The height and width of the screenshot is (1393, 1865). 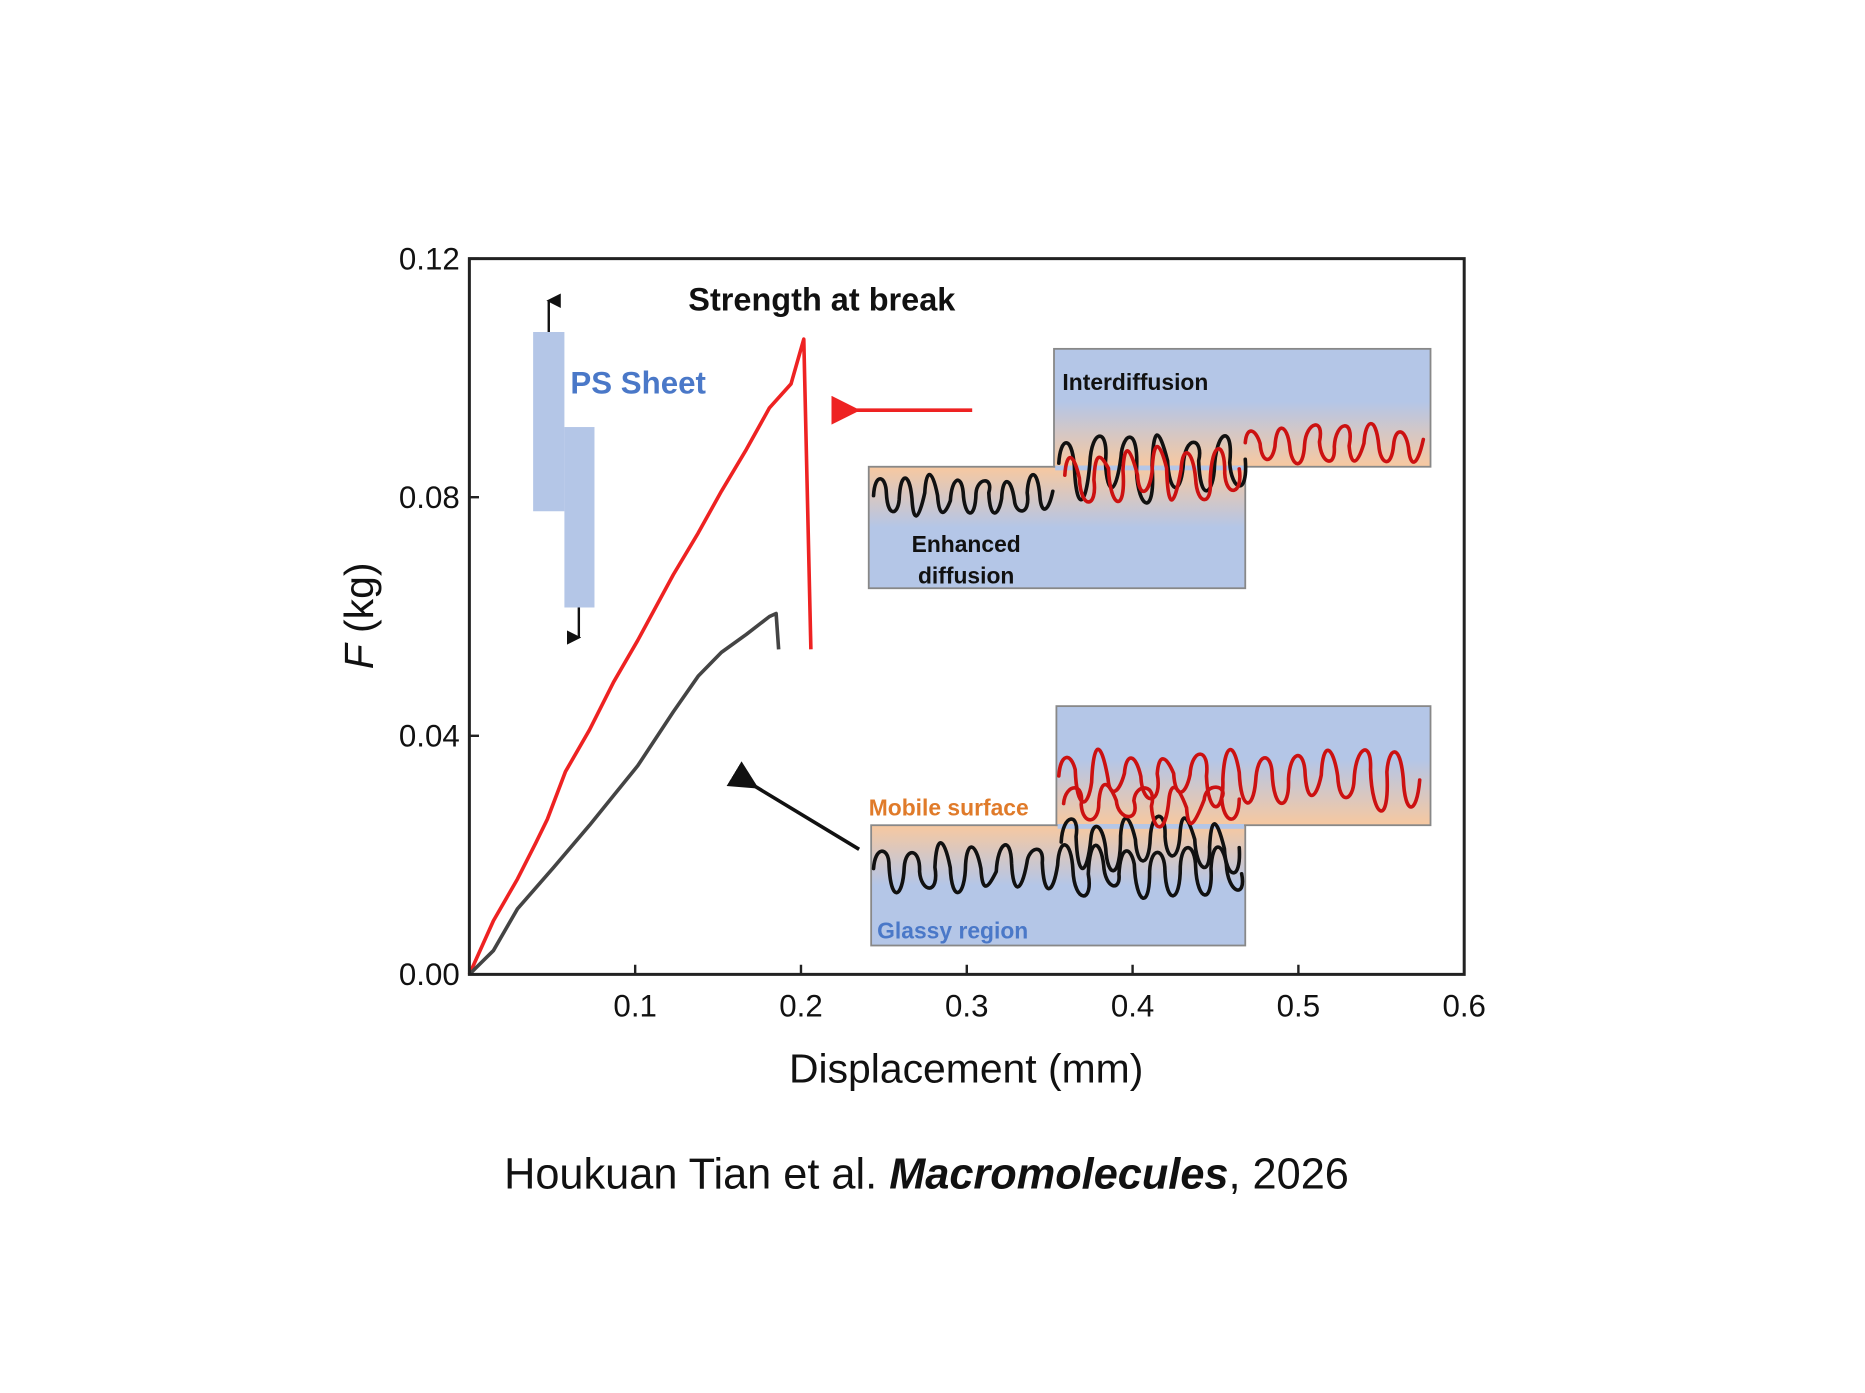 I want to click on y-tick-label: 0.08, so click(x=429, y=497).